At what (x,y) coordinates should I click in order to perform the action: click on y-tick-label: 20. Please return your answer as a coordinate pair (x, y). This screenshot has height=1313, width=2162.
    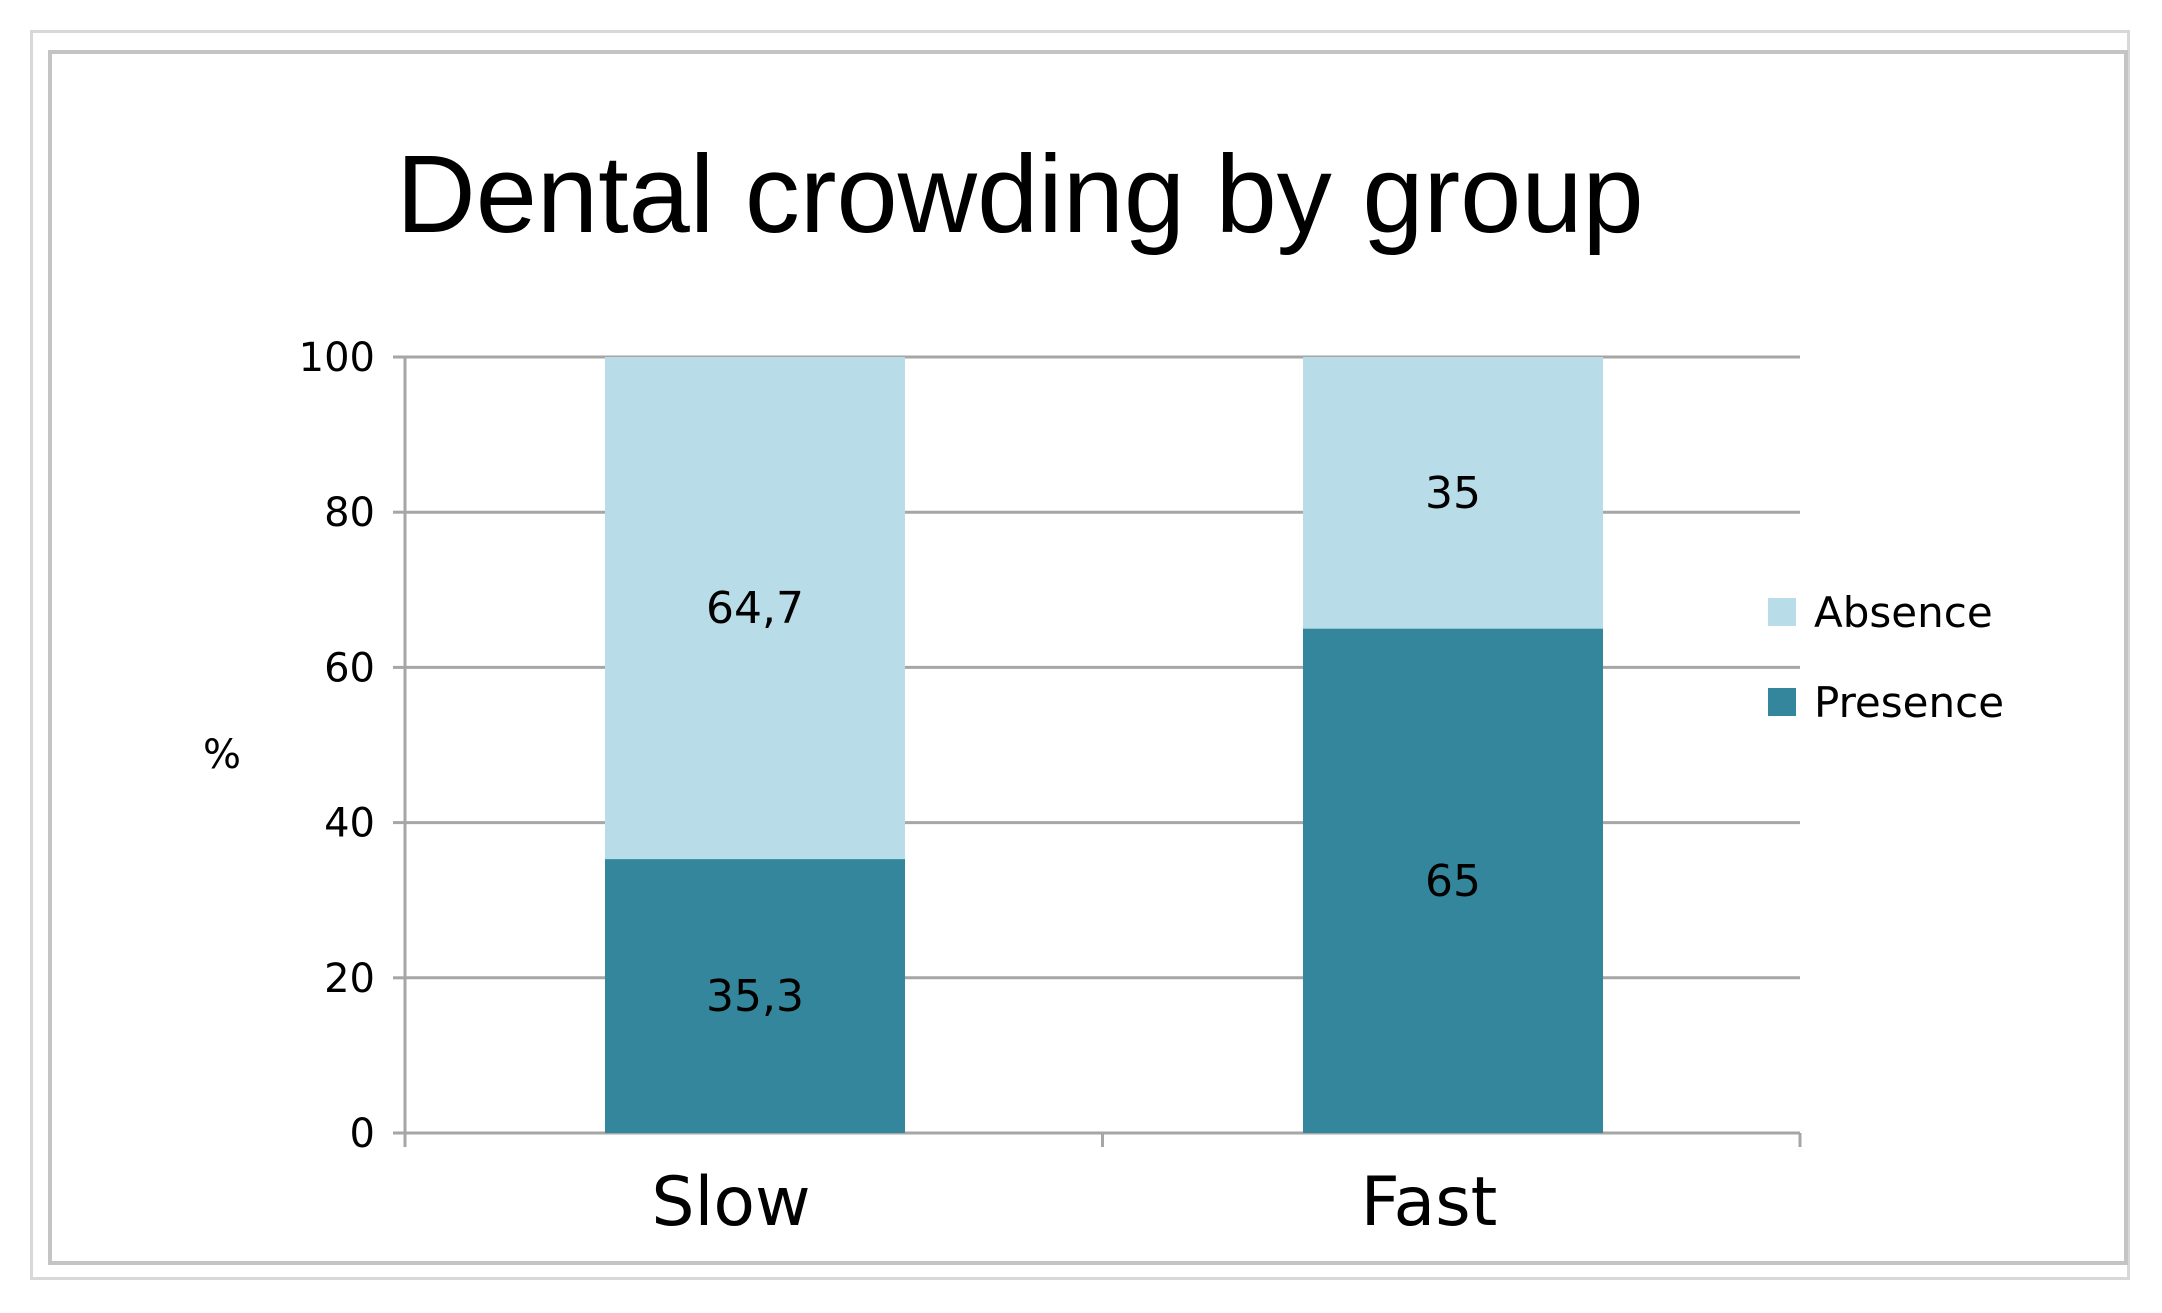
    Looking at the image, I should click on (349, 979).